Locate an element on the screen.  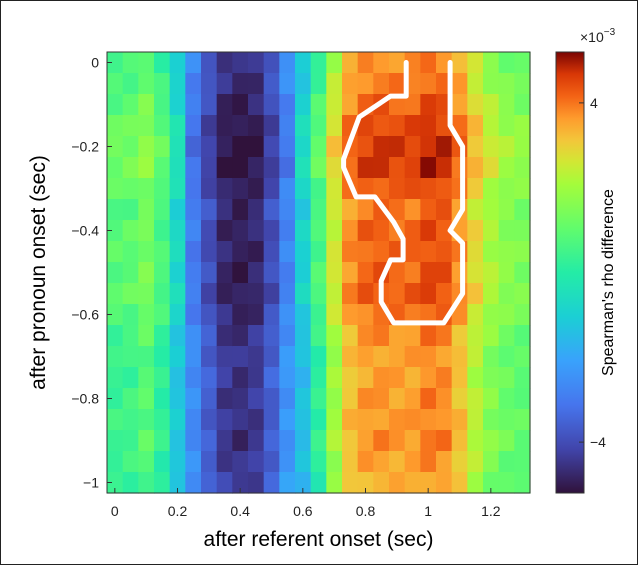
colorbar-tick-label: 4 is located at coordinates (594, 103).